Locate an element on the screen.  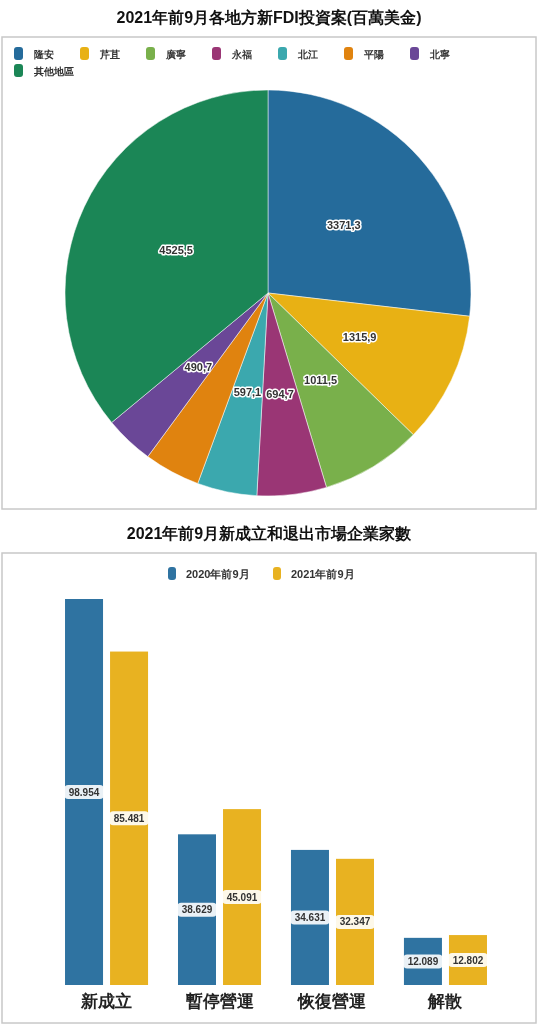
data-label: 32.347 is located at coordinates (355, 922).